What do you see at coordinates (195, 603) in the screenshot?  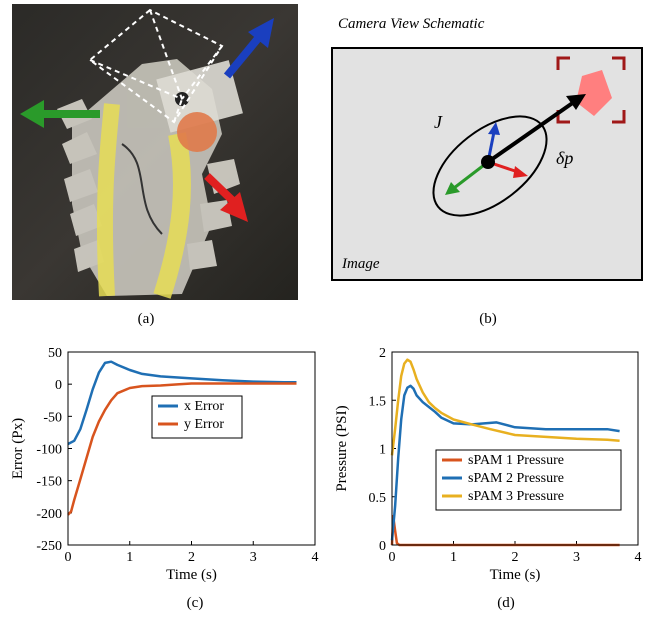 I see `caption-c: (c)` at bounding box center [195, 603].